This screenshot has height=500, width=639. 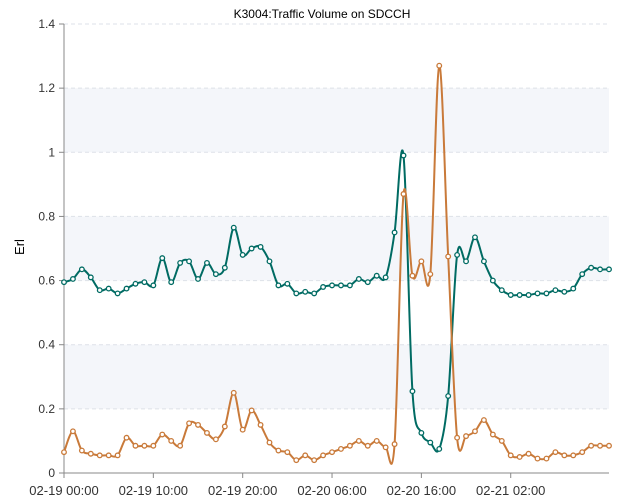 What do you see at coordinates (46, 216) in the screenshot?
I see `y-tick-label: 0.8` at bounding box center [46, 216].